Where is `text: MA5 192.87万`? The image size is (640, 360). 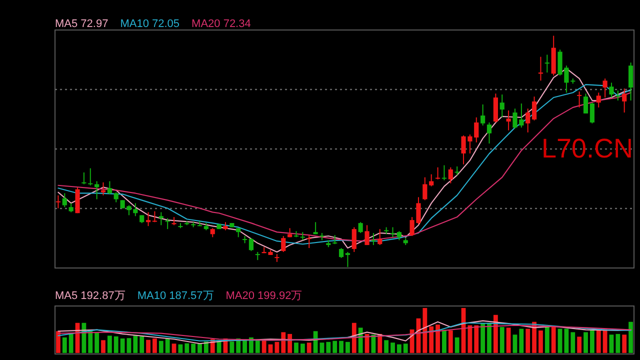
text: MA5 192.87万 is located at coordinates (90, 296).